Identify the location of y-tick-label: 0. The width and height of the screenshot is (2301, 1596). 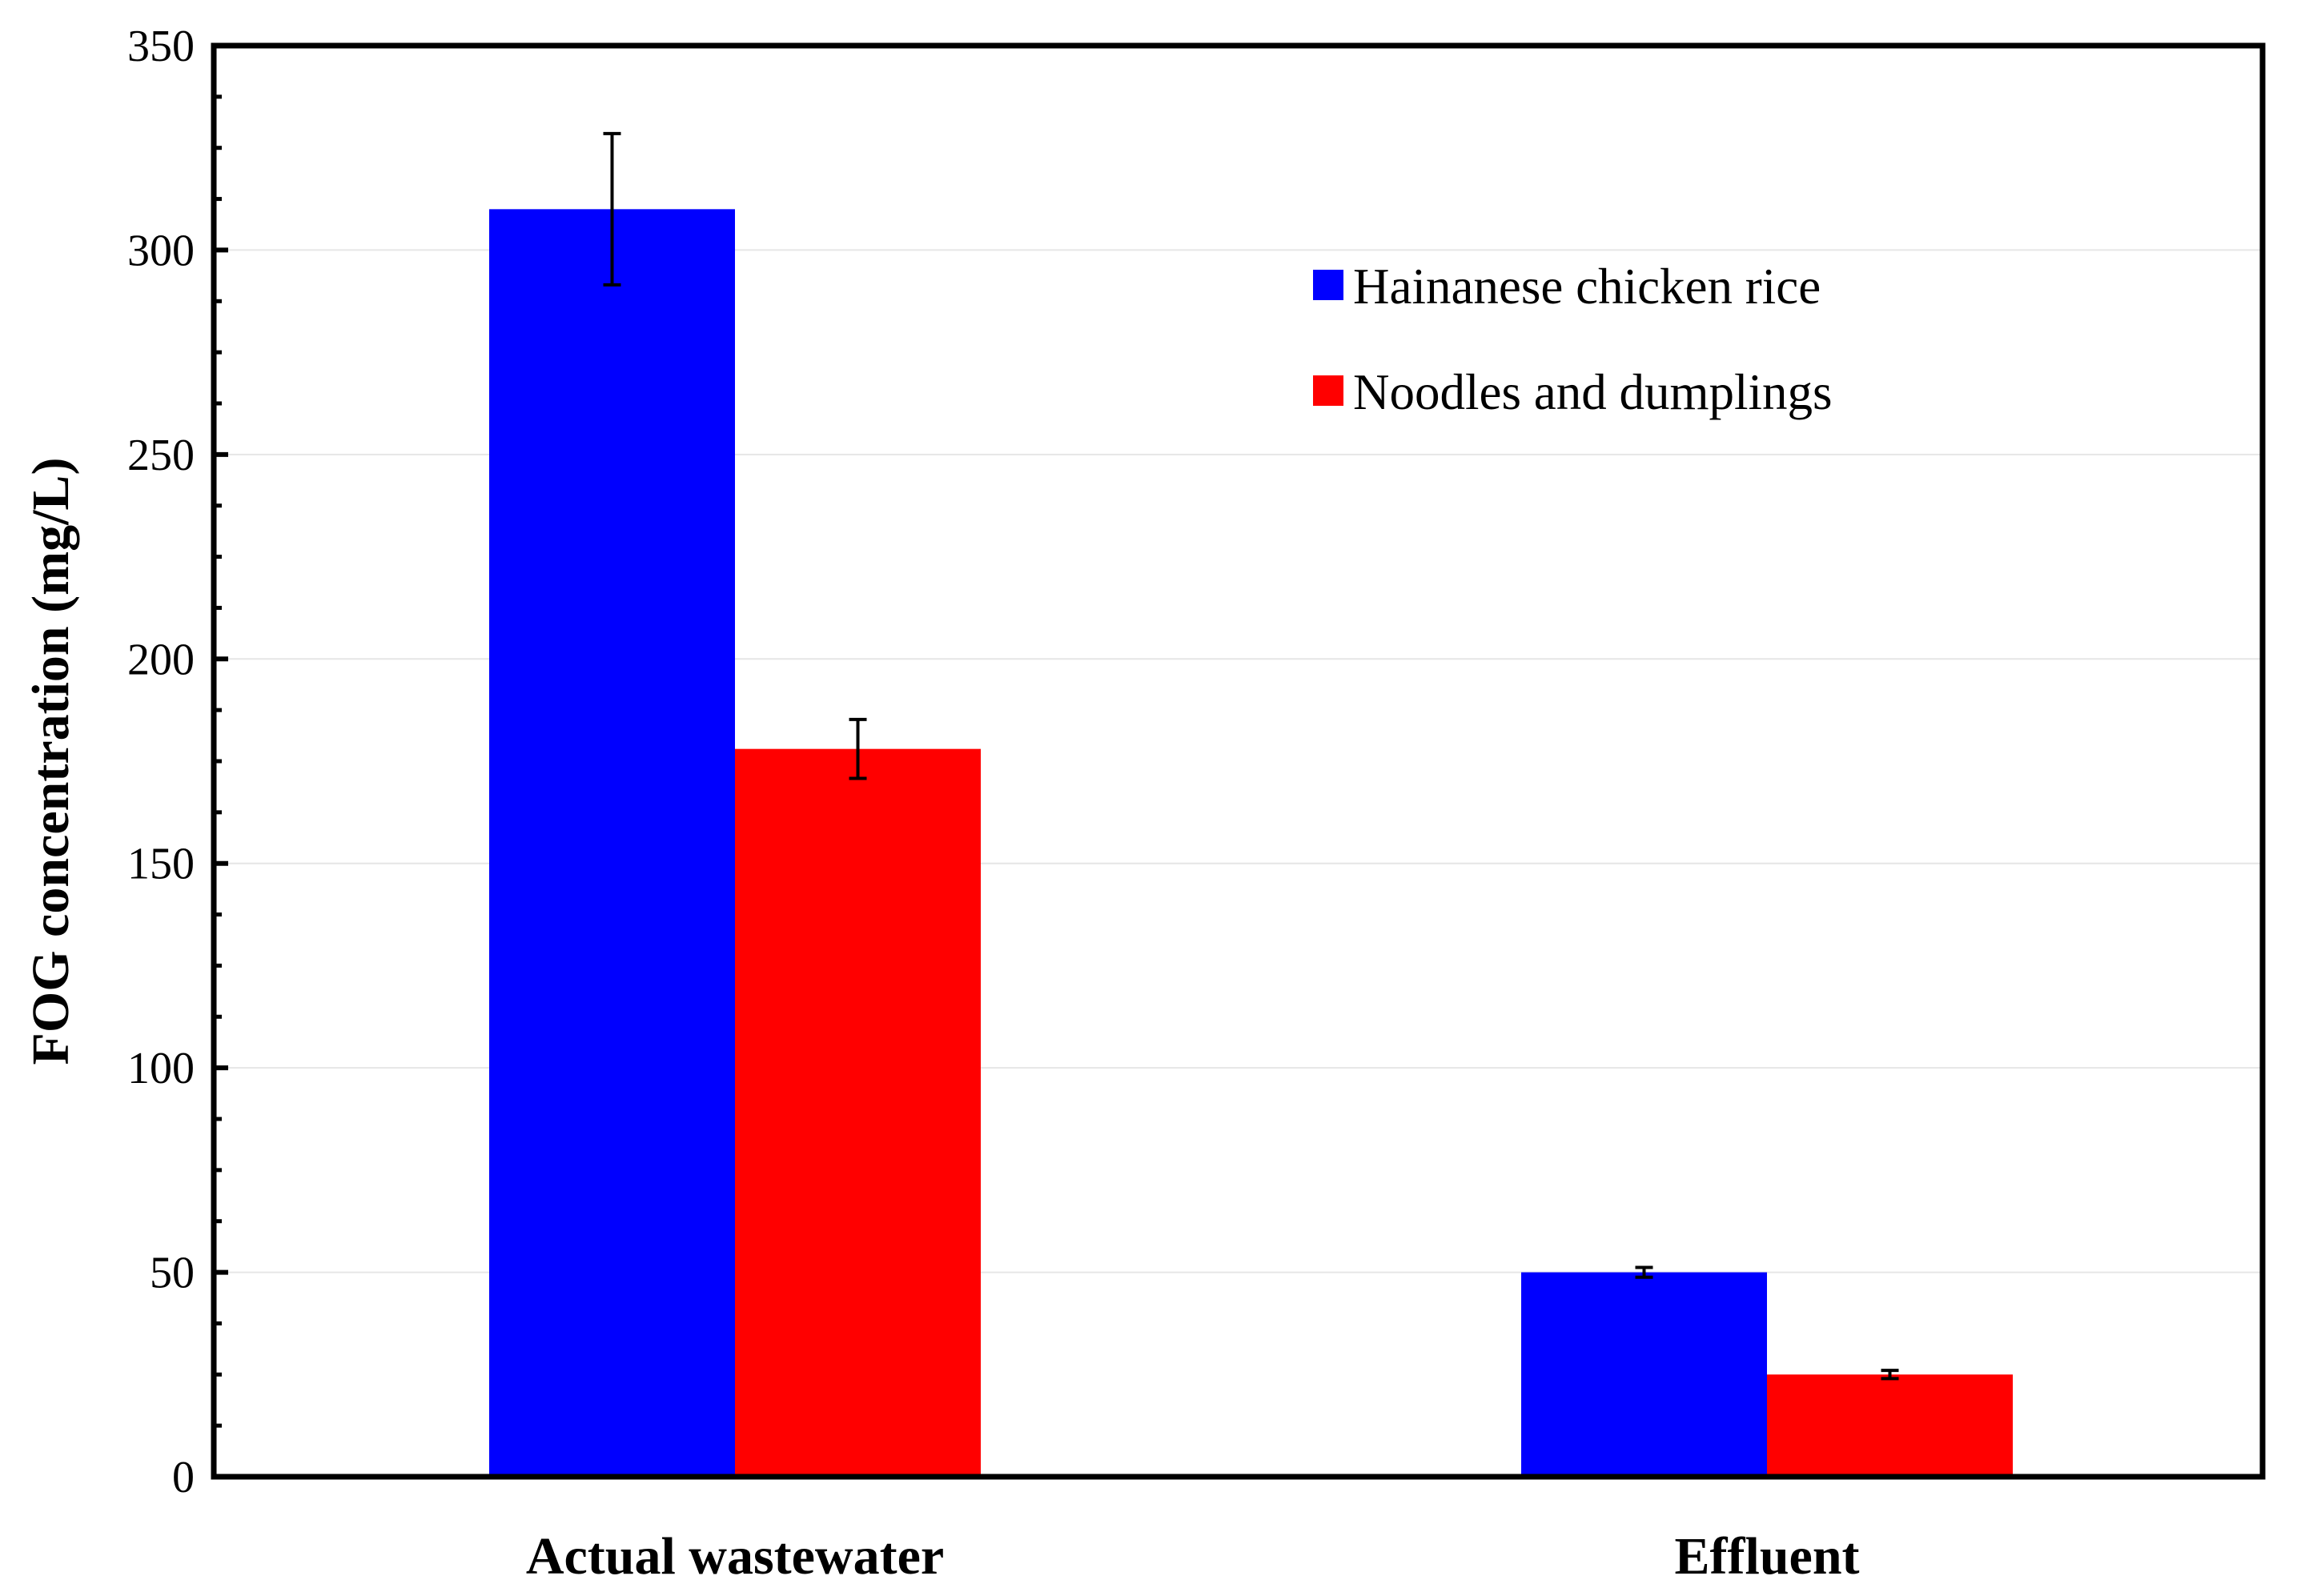
(184, 1477).